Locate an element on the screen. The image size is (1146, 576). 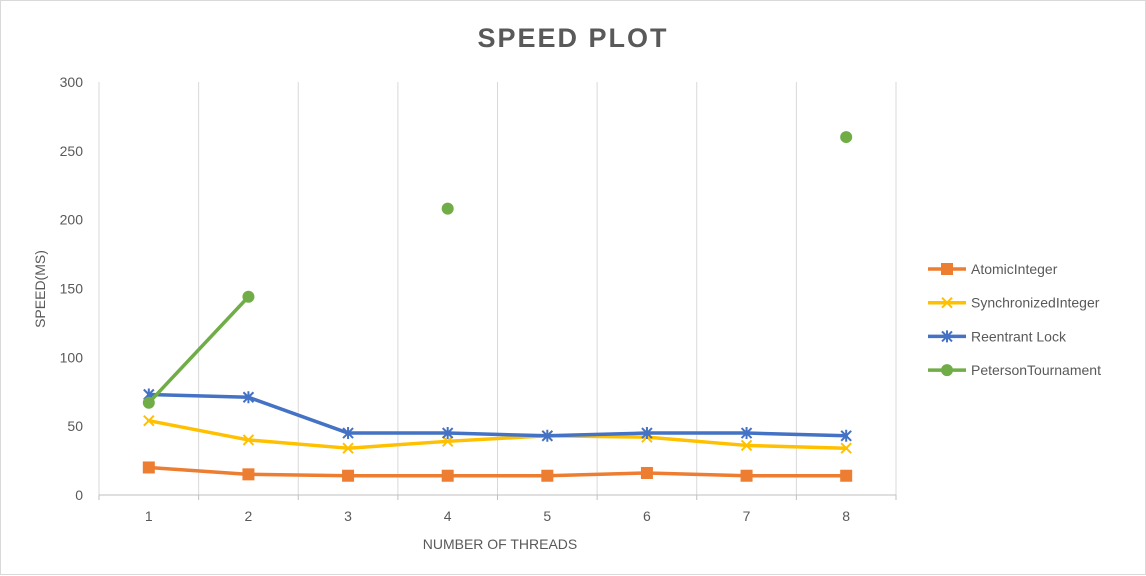
x-tick-label: 5 is located at coordinates (547, 516).